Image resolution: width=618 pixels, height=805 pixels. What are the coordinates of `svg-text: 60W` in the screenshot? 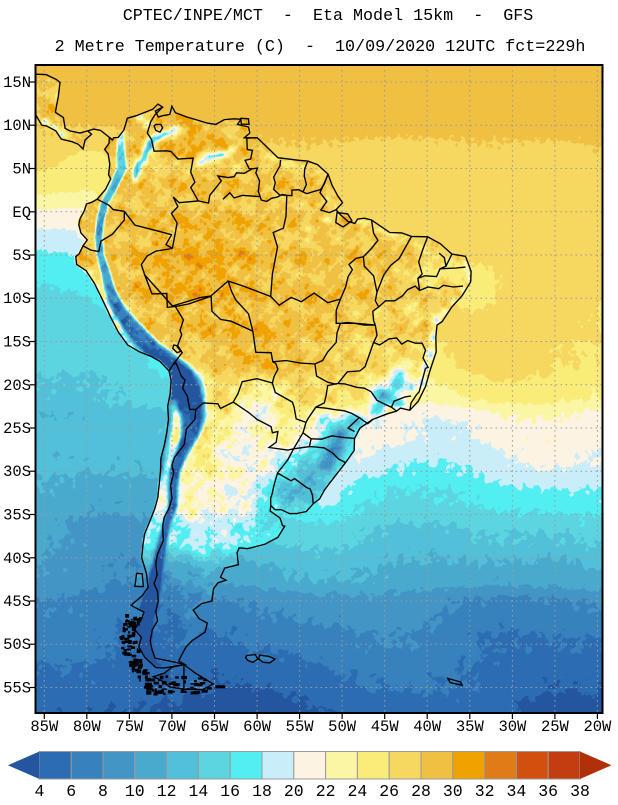 It's located at (257, 727).